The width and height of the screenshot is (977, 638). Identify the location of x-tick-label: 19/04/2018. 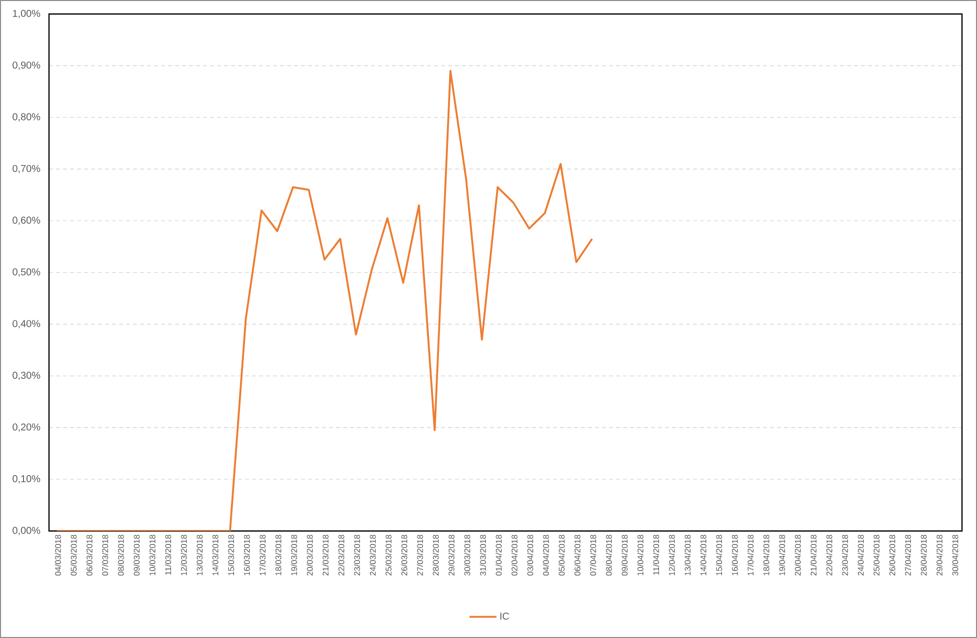
(782, 555).